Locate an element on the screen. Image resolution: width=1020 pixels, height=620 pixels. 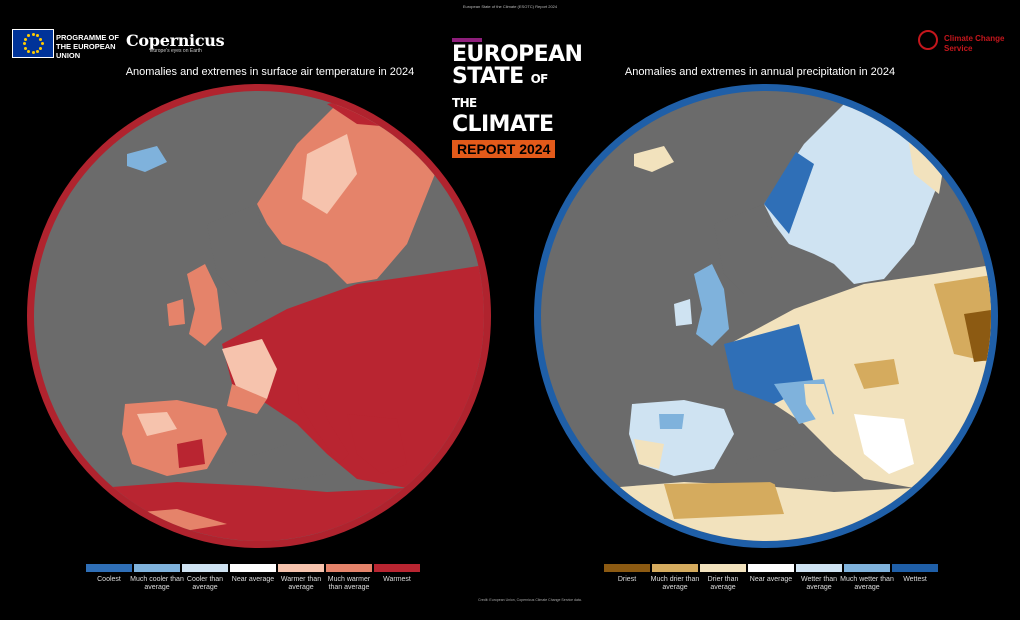
legend-label: Much warmer than average is located at coordinates (349, 583).